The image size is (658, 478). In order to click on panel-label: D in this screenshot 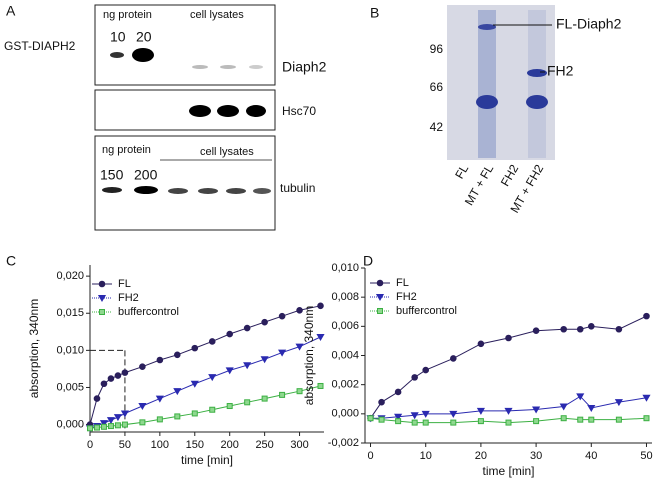, I will do `click(368, 261)`.